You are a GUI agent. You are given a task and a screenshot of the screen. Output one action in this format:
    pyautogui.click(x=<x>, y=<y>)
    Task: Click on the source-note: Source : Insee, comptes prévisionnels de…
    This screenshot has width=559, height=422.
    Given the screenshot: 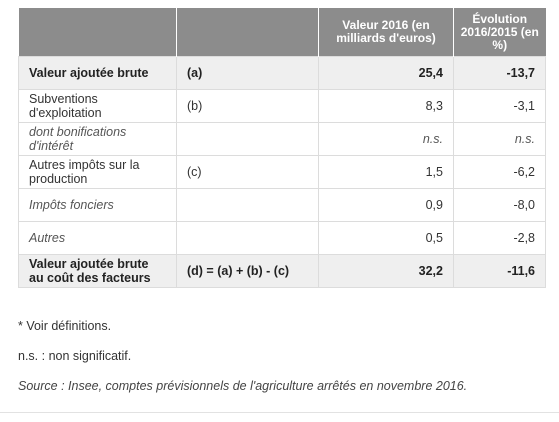 What is the action you would take?
    pyautogui.click(x=243, y=386)
    